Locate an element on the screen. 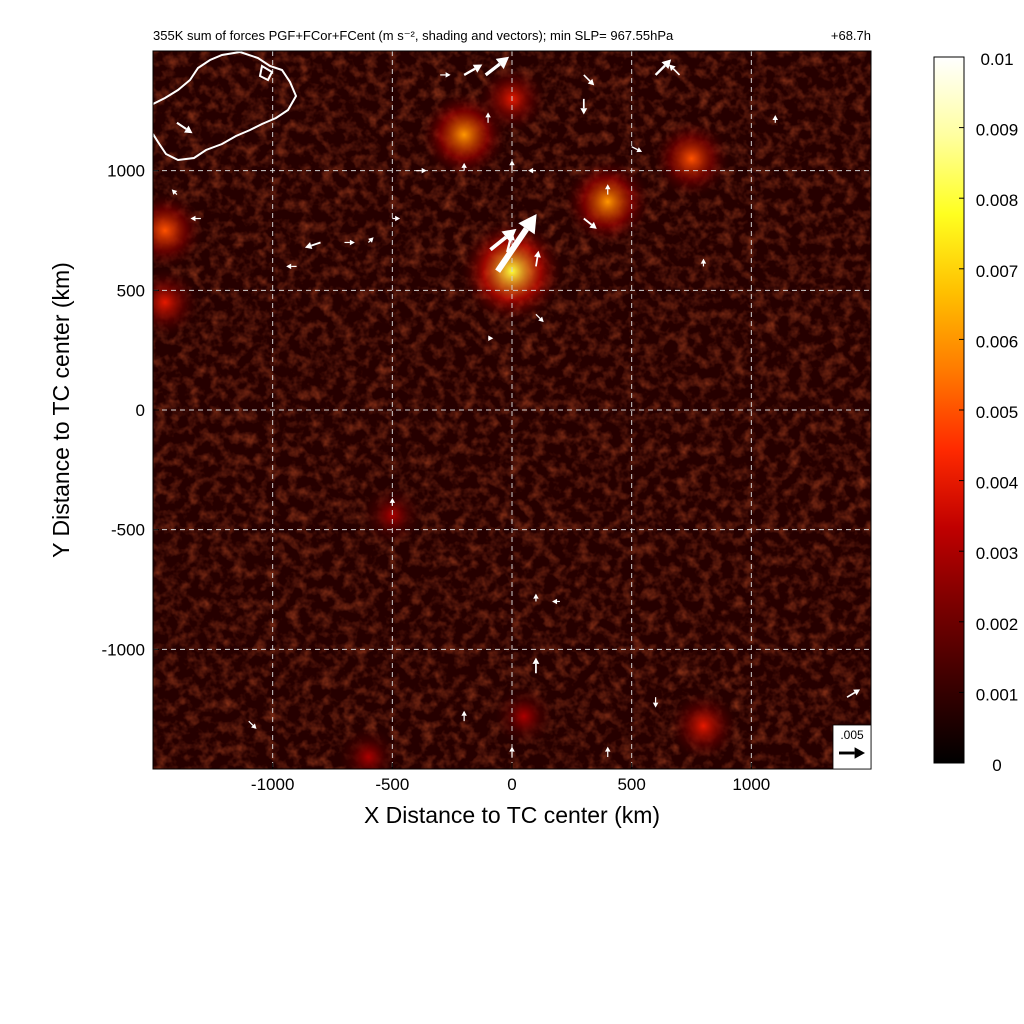 The height and width of the screenshot is (1024, 1024). colorbar-tick: 0.003 is located at coordinates (988, 553).